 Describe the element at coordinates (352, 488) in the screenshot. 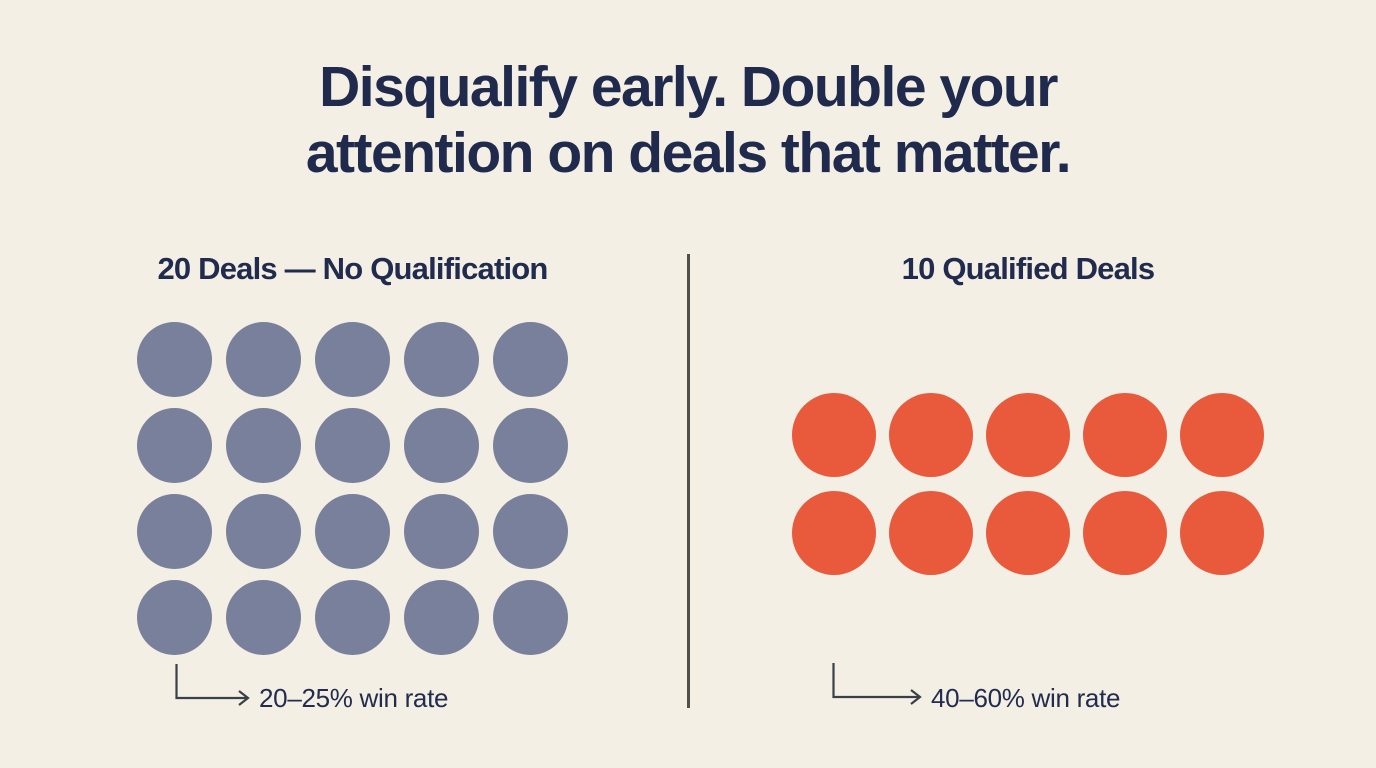

I see `unqualified-deals-grid` at that location.